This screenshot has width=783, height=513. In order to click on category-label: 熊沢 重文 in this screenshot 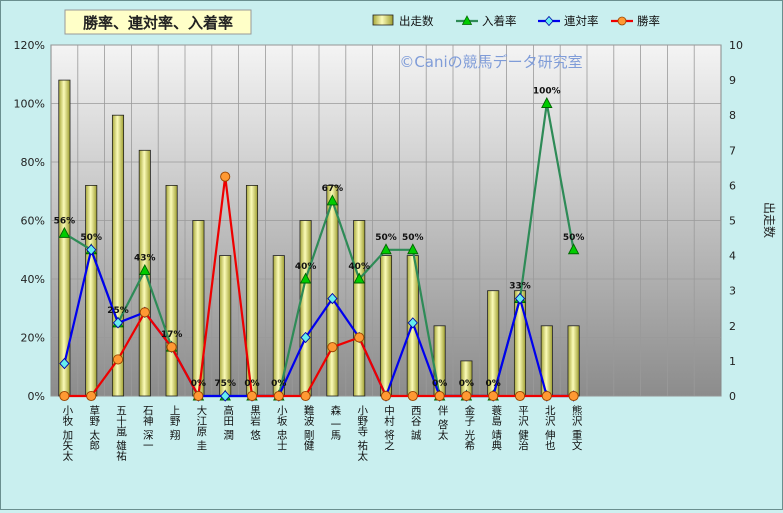, I will do `click(577, 427)`.